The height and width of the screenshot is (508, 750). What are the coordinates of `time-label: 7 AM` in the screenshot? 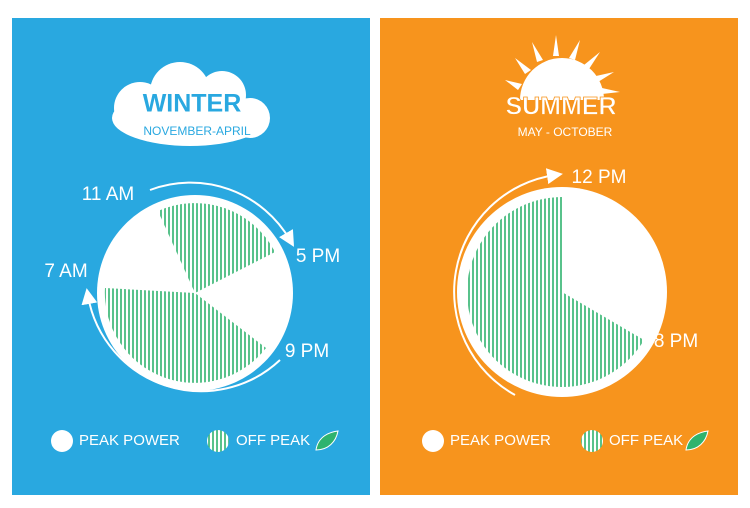 It's located at (65, 271).